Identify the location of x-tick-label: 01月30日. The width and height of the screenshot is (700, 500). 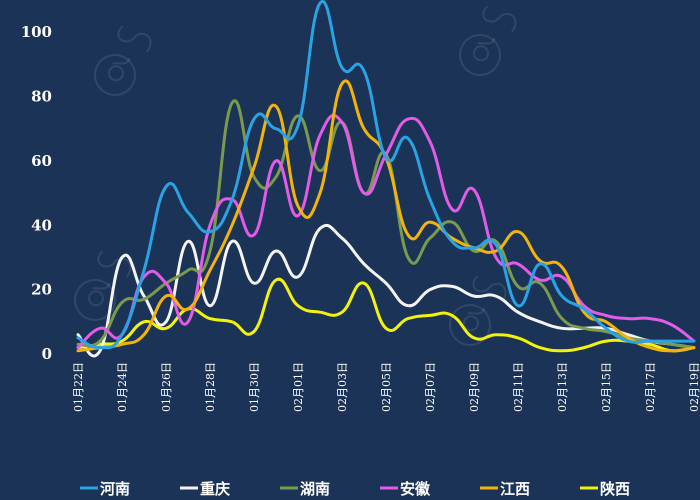
(254, 387).